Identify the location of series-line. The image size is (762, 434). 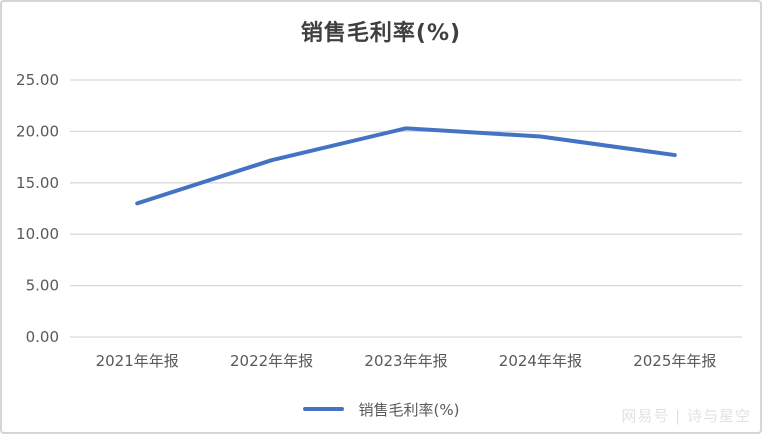
(406, 166).